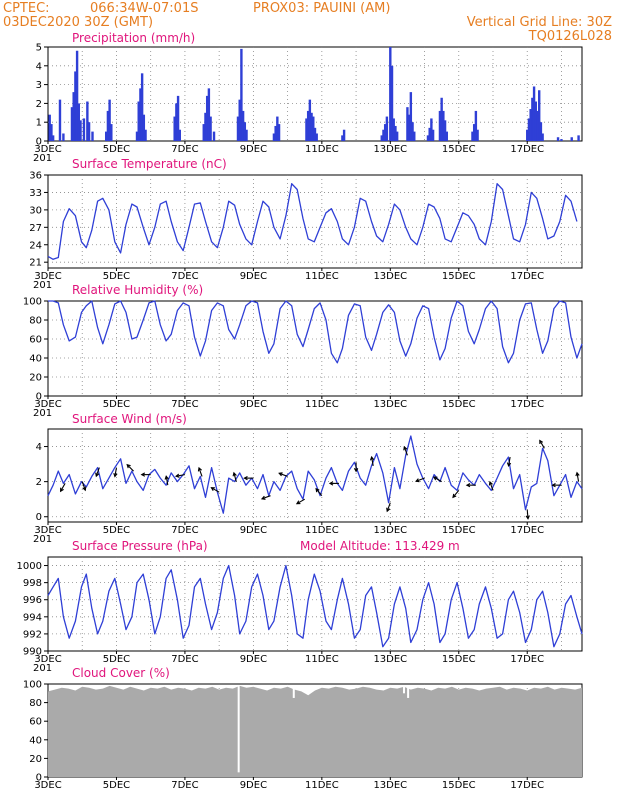 The width and height of the screenshot is (618, 800). Describe the element at coordinates (42, 668) in the screenshot. I see `year-label-fragment: 201` at that location.